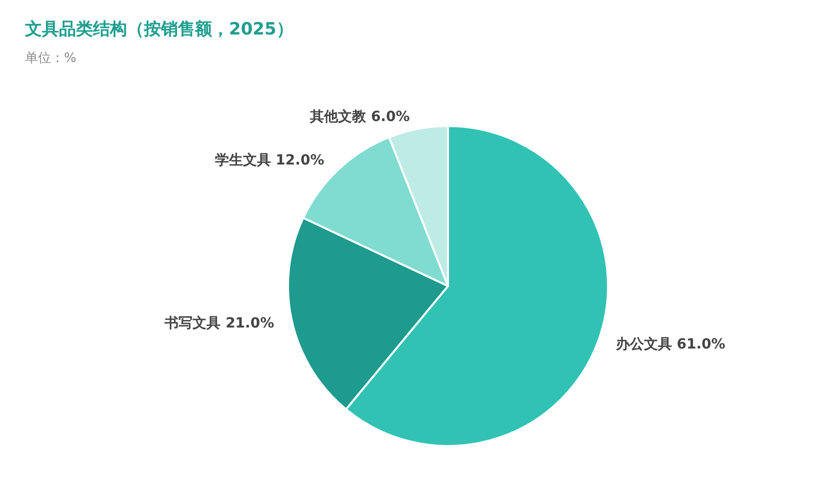 The width and height of the screenshot is (818, 481). I want to click on slice-label: 其他文教 6.0%, so click(359, 117).